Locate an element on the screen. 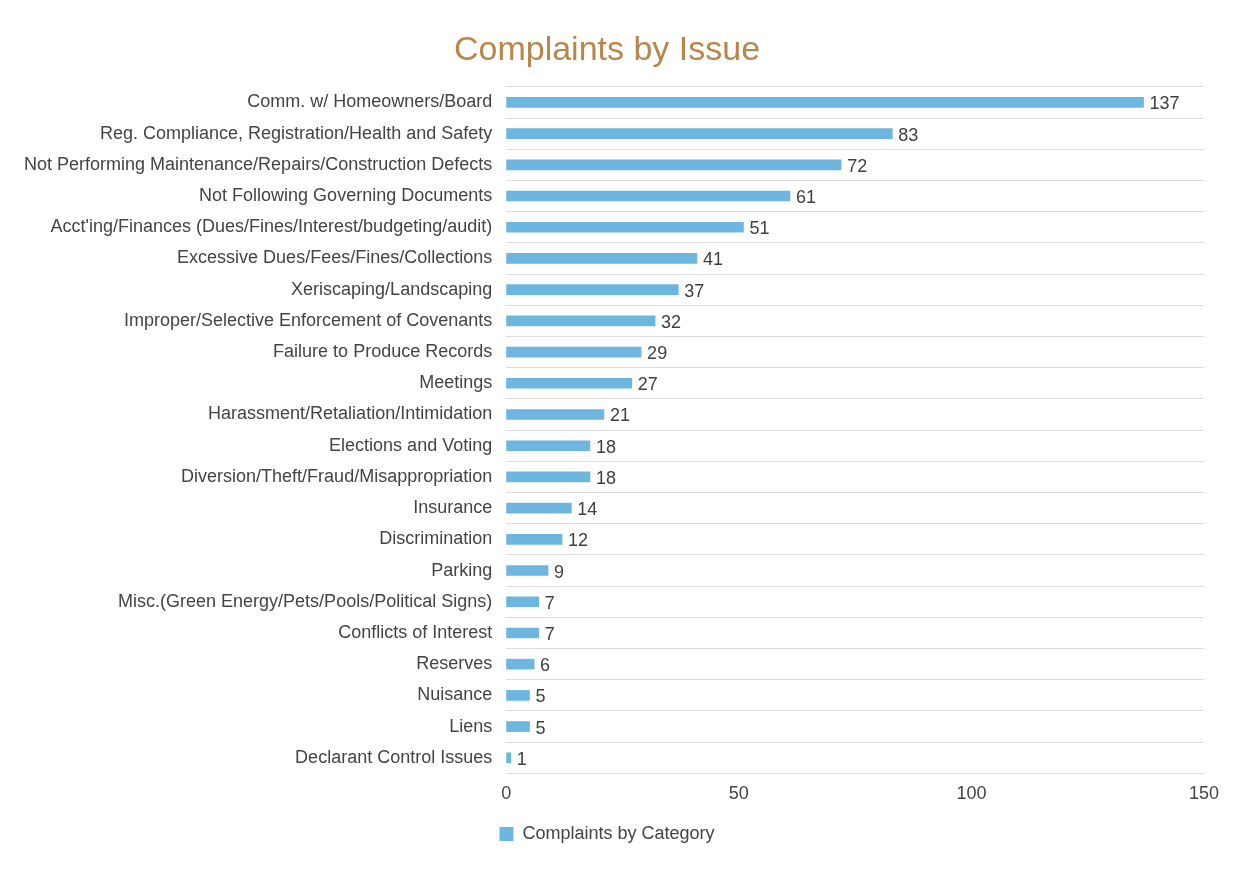 Image resolution: width=1239 pixels, height=873 pixels. y-tick-label: Reserves is located at coordinates (454, 663).